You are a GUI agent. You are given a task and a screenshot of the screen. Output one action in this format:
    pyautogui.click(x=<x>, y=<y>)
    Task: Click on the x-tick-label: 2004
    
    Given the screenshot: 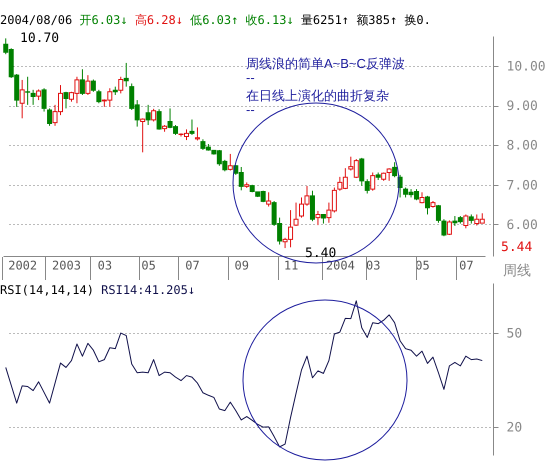 What is the action you would take?
    pyautogui.click(x=340, y=265)
    